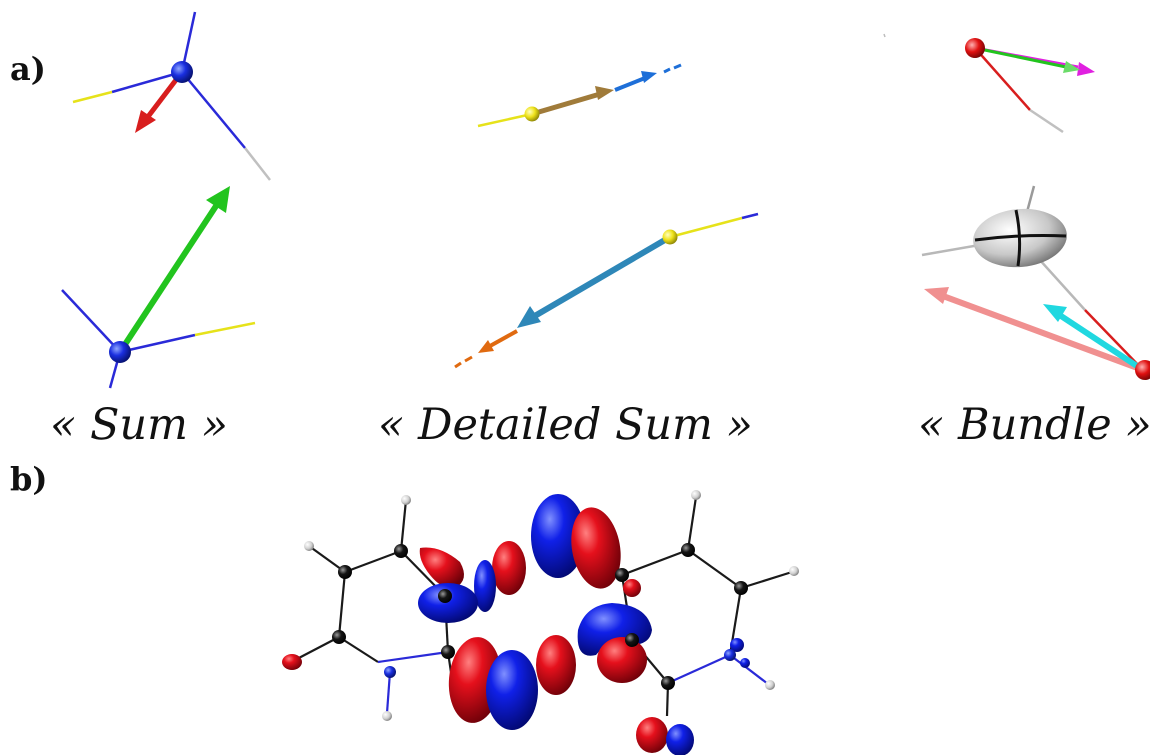 The width and height of the screenshot is (1150, 755). I want to click on bundle-top-fragment, so click(989, 83).